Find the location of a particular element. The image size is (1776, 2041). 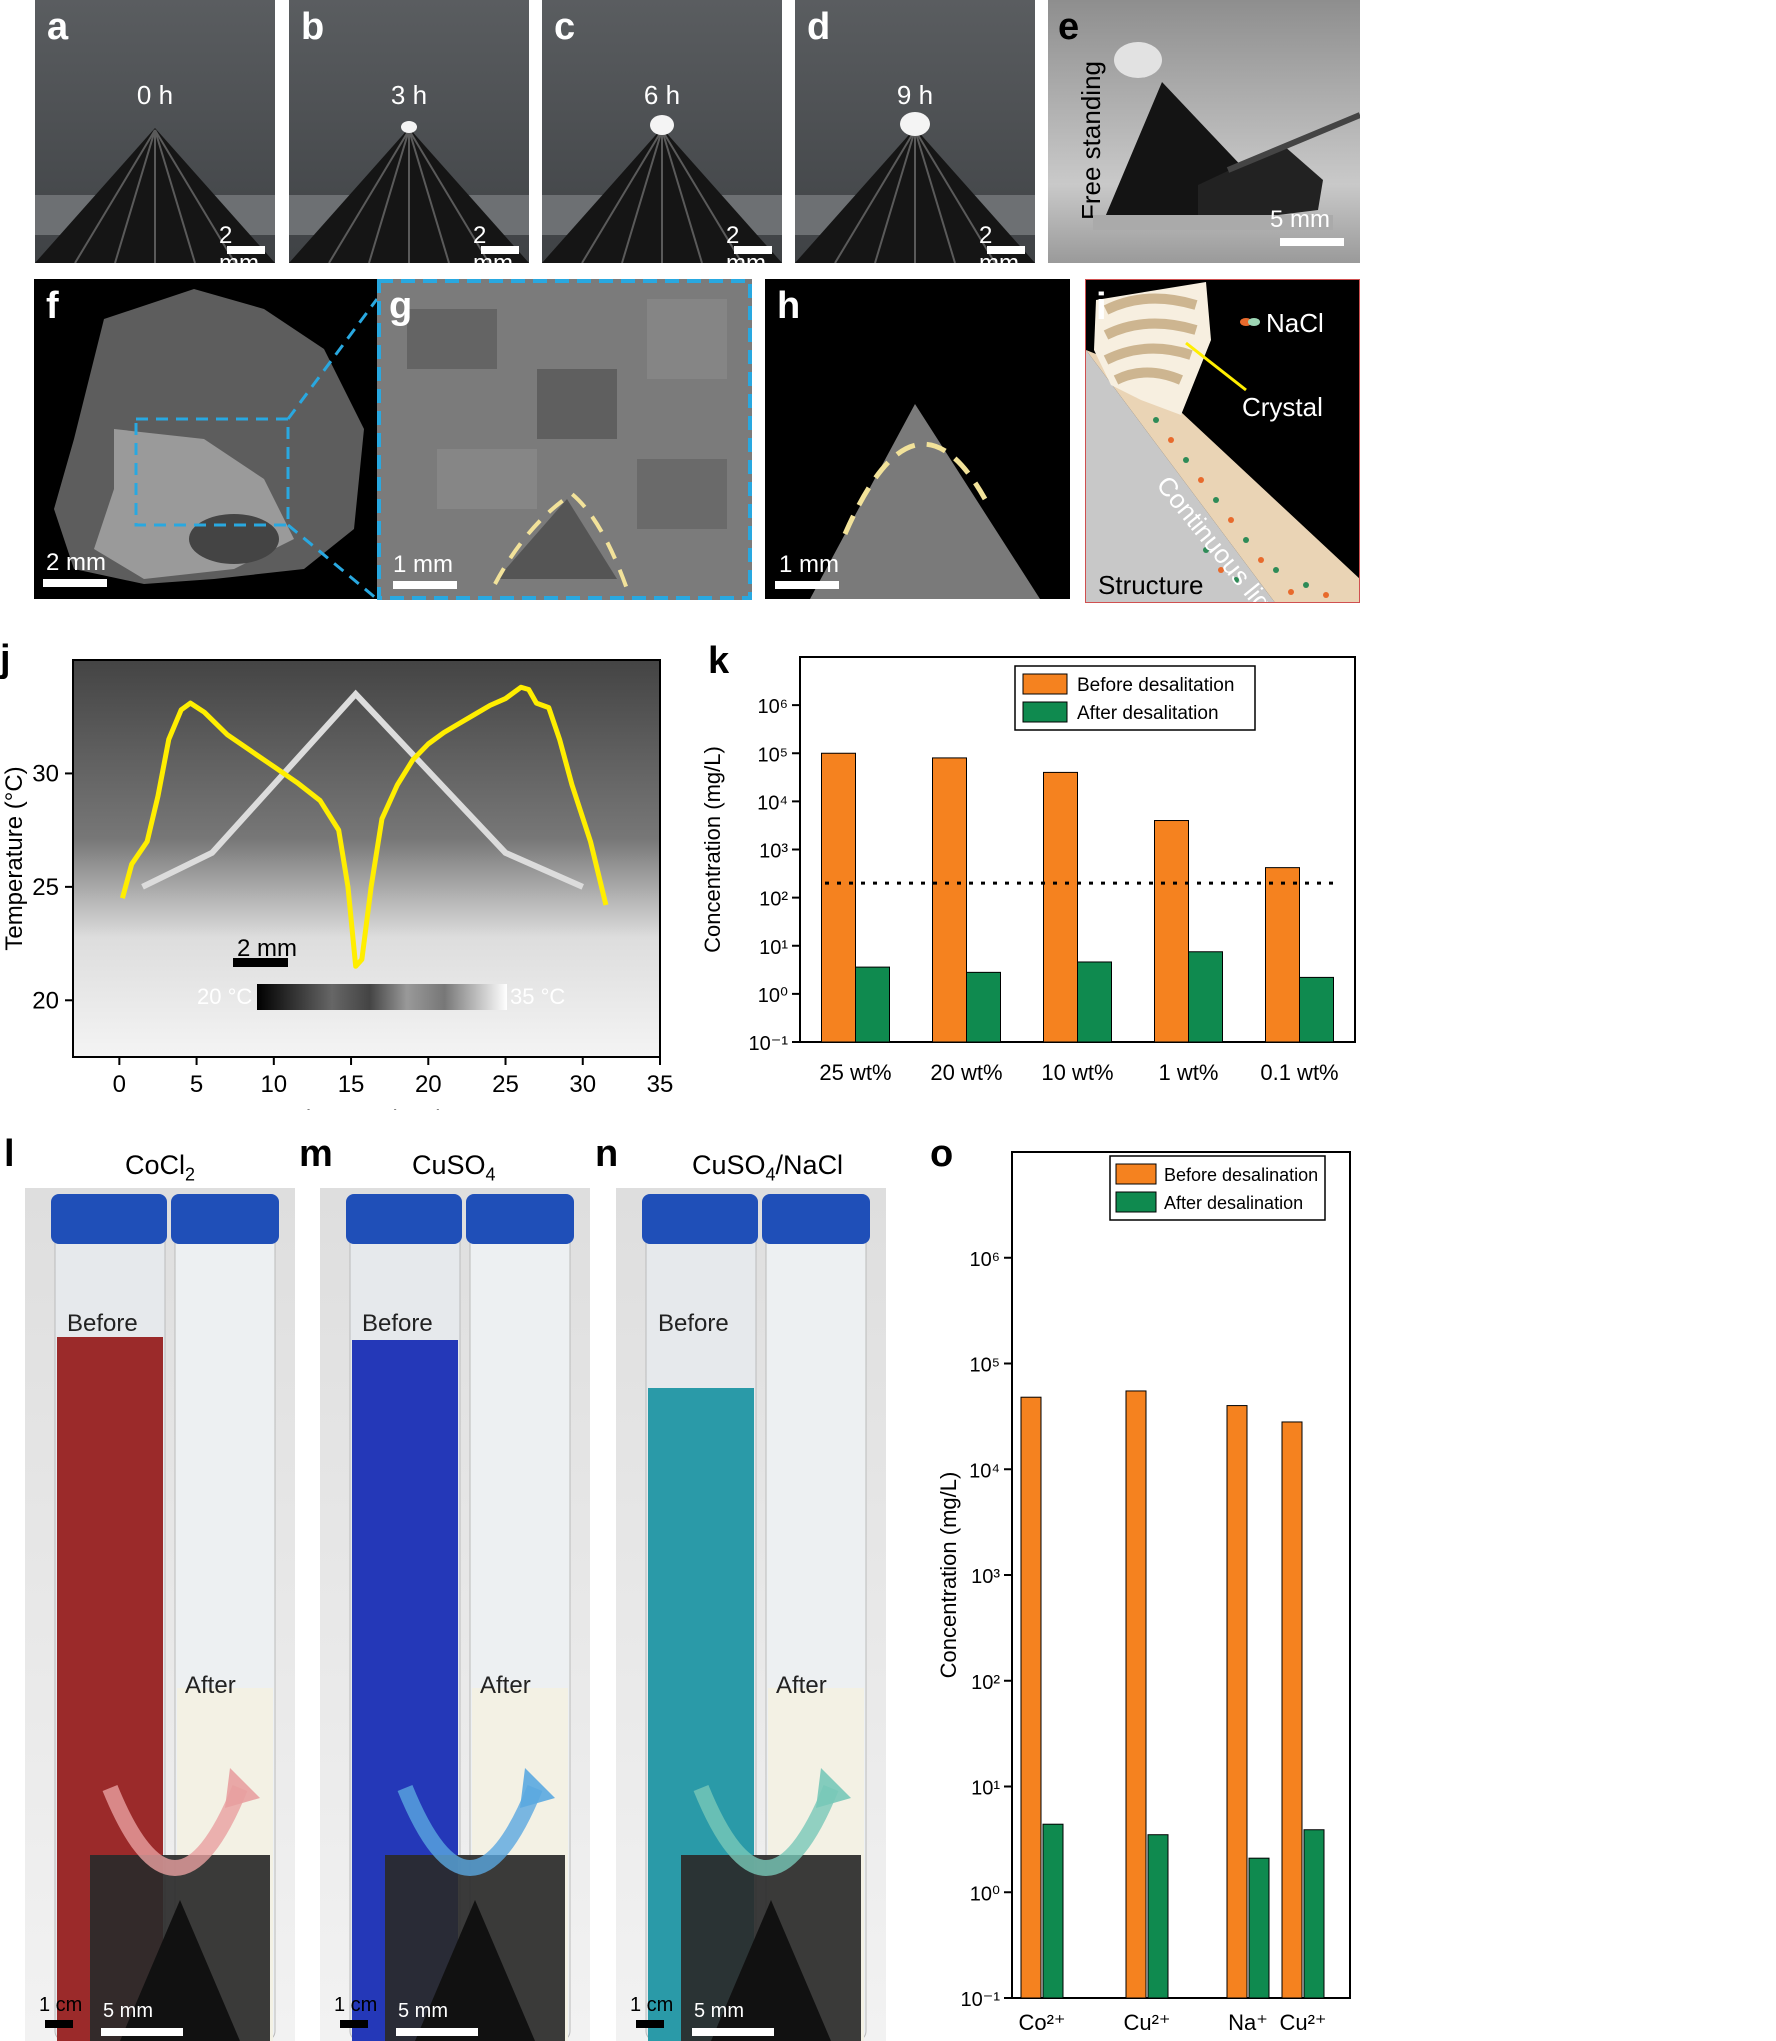

category-label: 20 wt% is located at coordinates (966, 1072).